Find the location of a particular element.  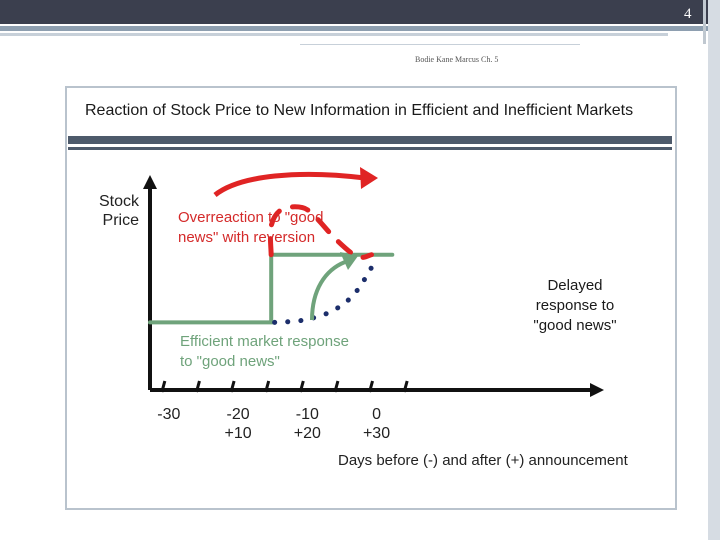

x-tick-label-line: +20 is located at coordinates (307, 433).